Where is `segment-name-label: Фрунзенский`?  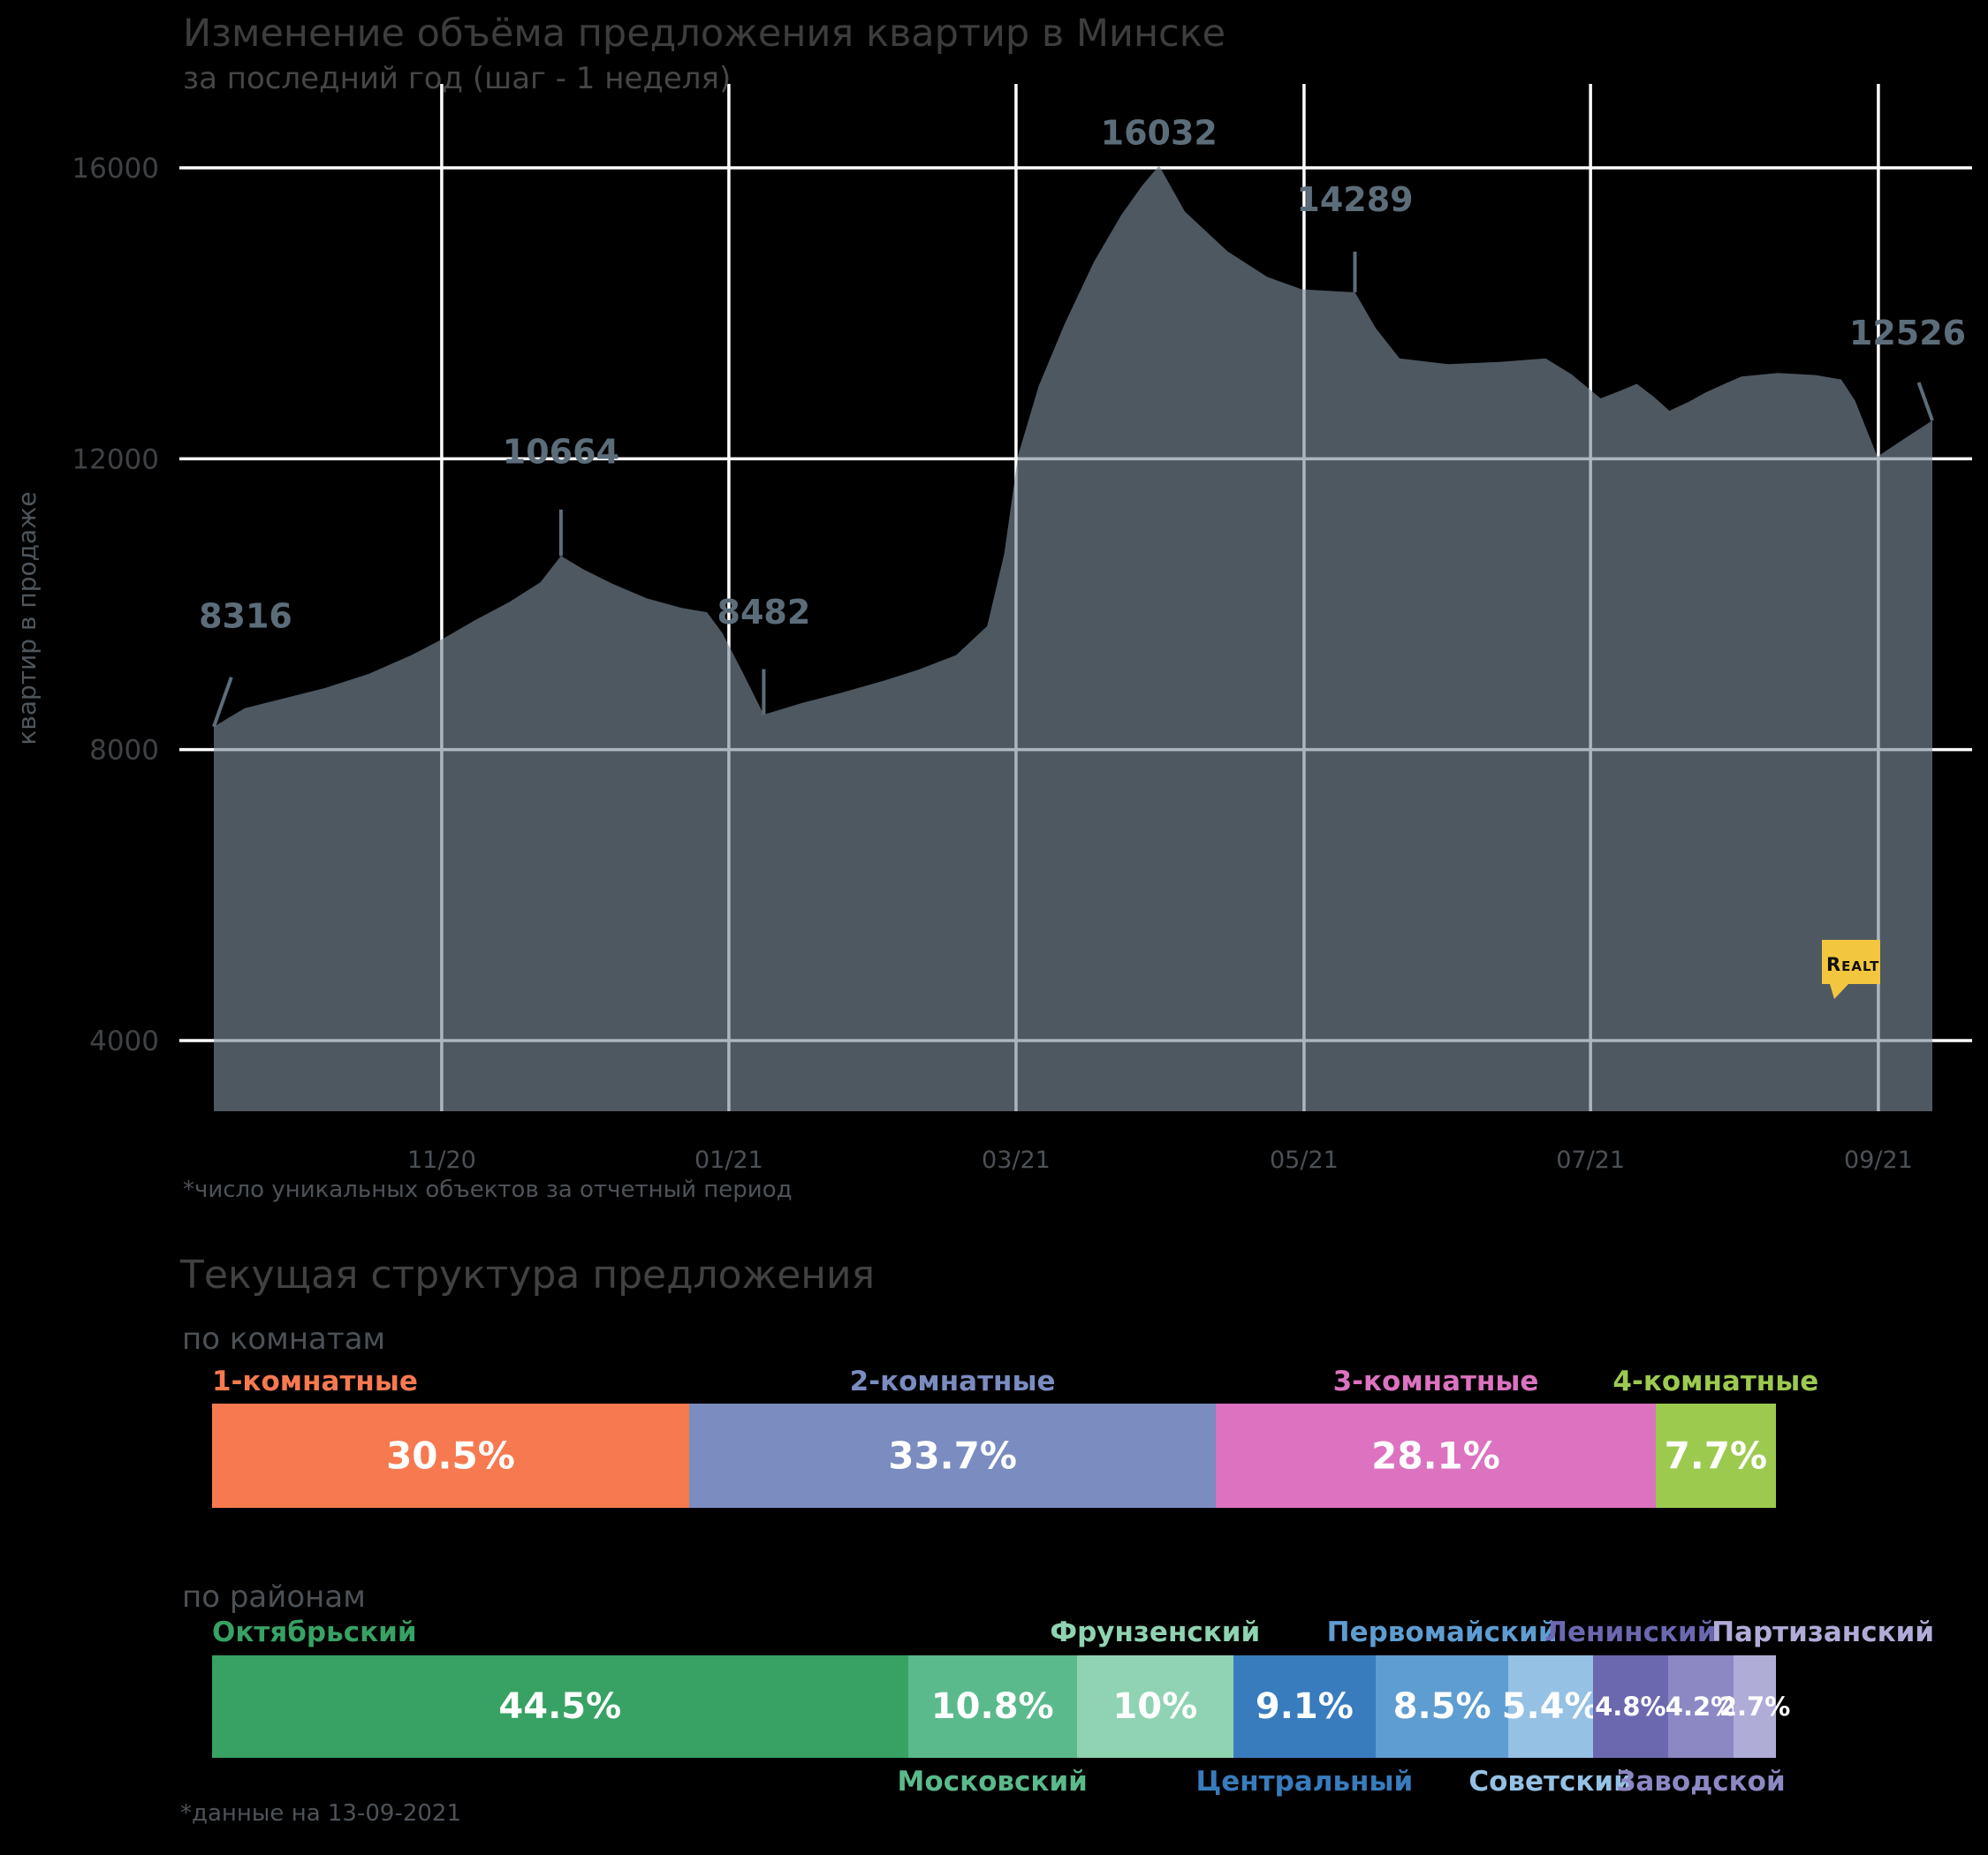 segment-name-label: Фрунзенский is located at coordinates (1155, 1632).